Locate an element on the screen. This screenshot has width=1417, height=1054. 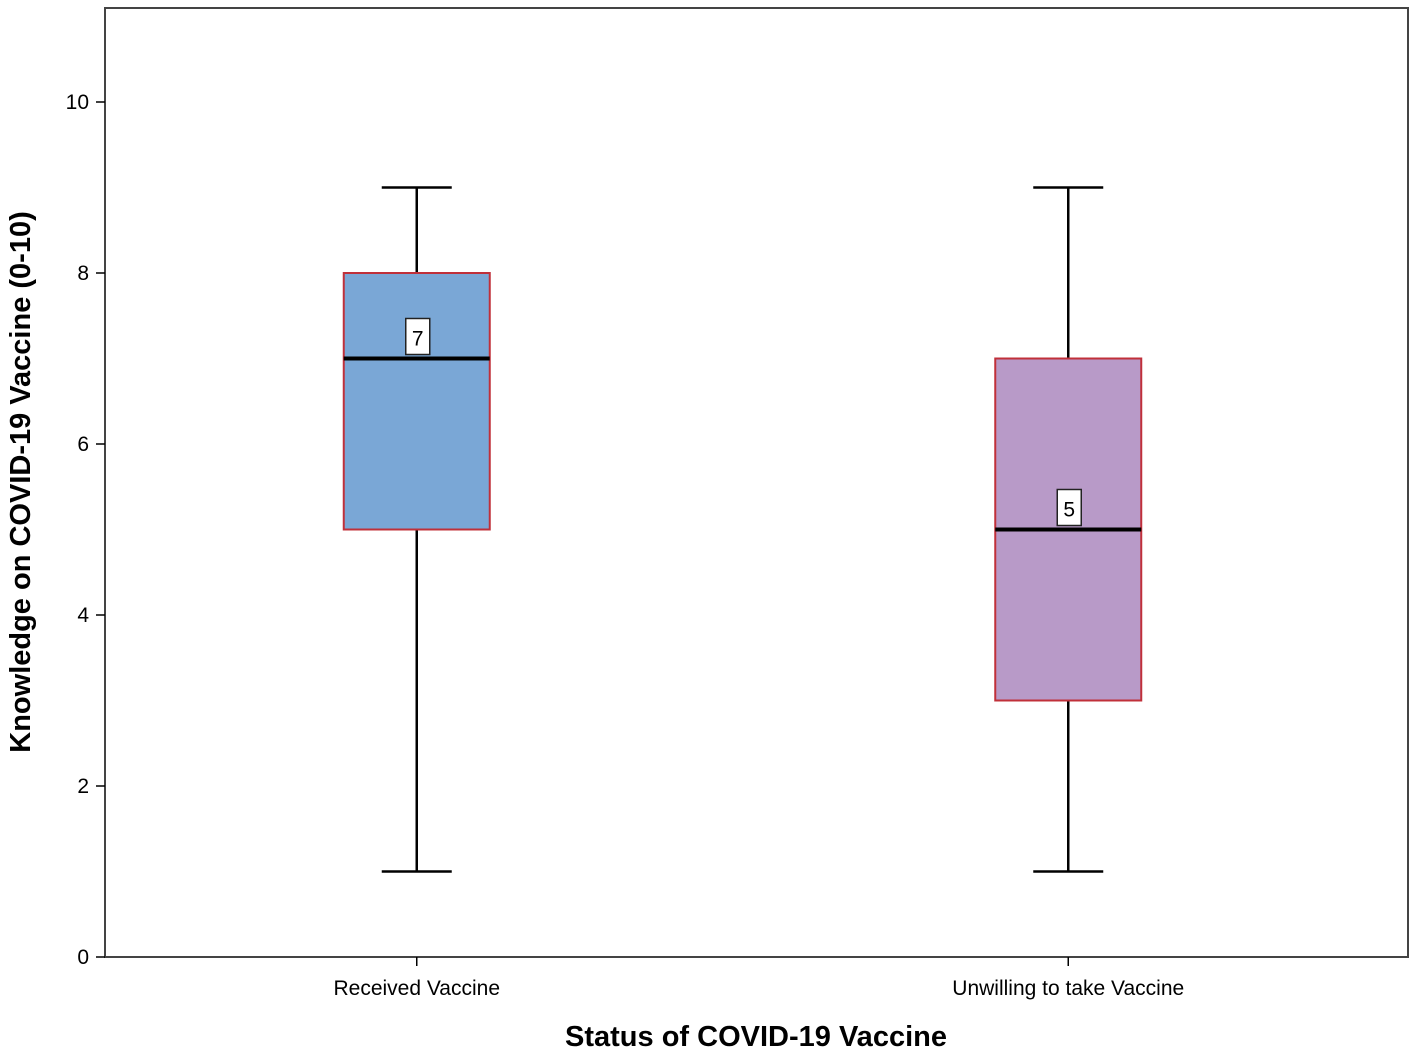
y-tick-label: 4 is located at coordinates (83, 615).